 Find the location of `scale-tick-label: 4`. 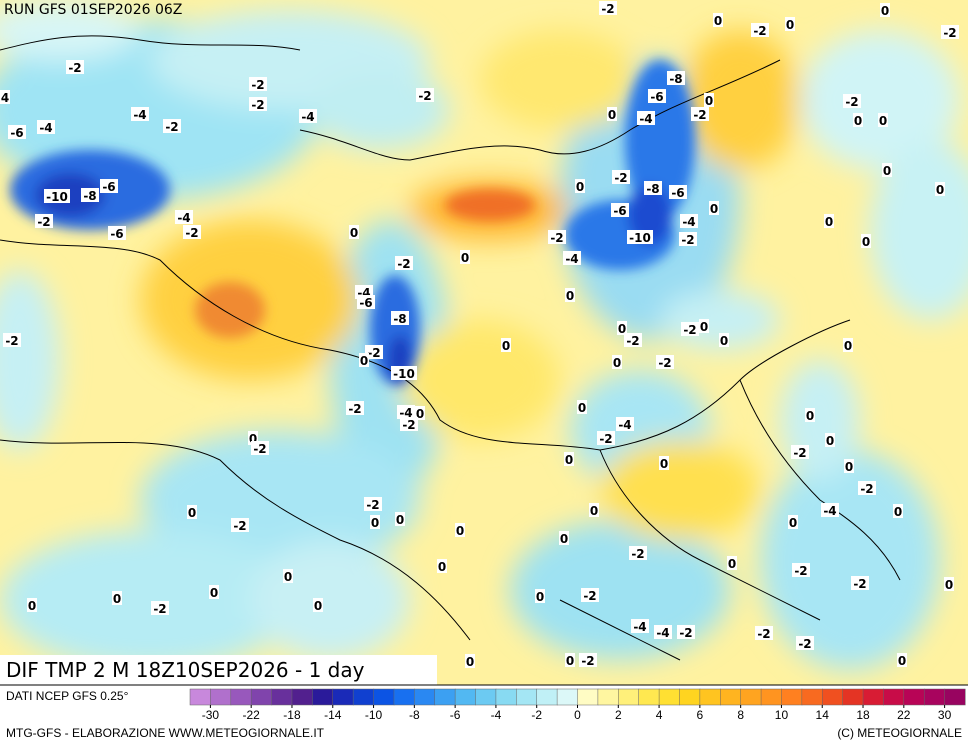

scale-tick-label: 4 is located at coordinates (659, 715).